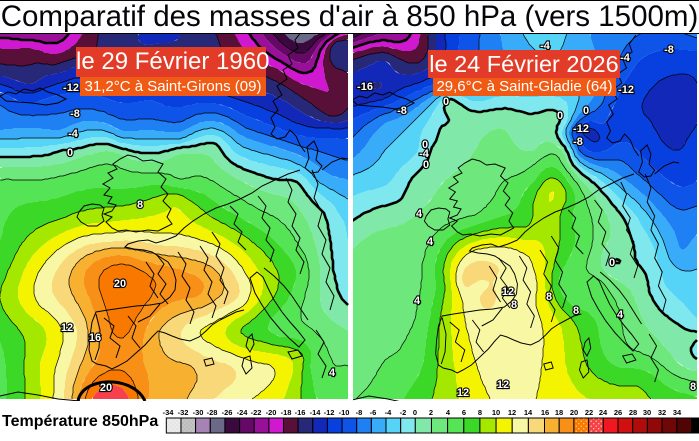 The image size is (699, 441). I want to click on svg-text: -6, so click(373, 412).